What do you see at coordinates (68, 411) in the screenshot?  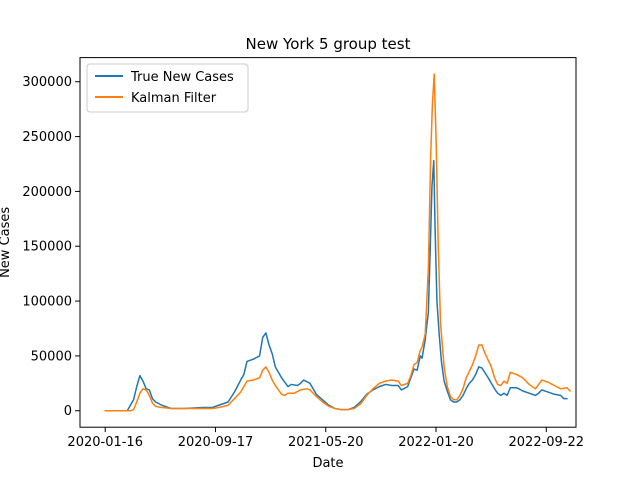 I see `y-tick-label: 0` at bounding box center [68, 411].